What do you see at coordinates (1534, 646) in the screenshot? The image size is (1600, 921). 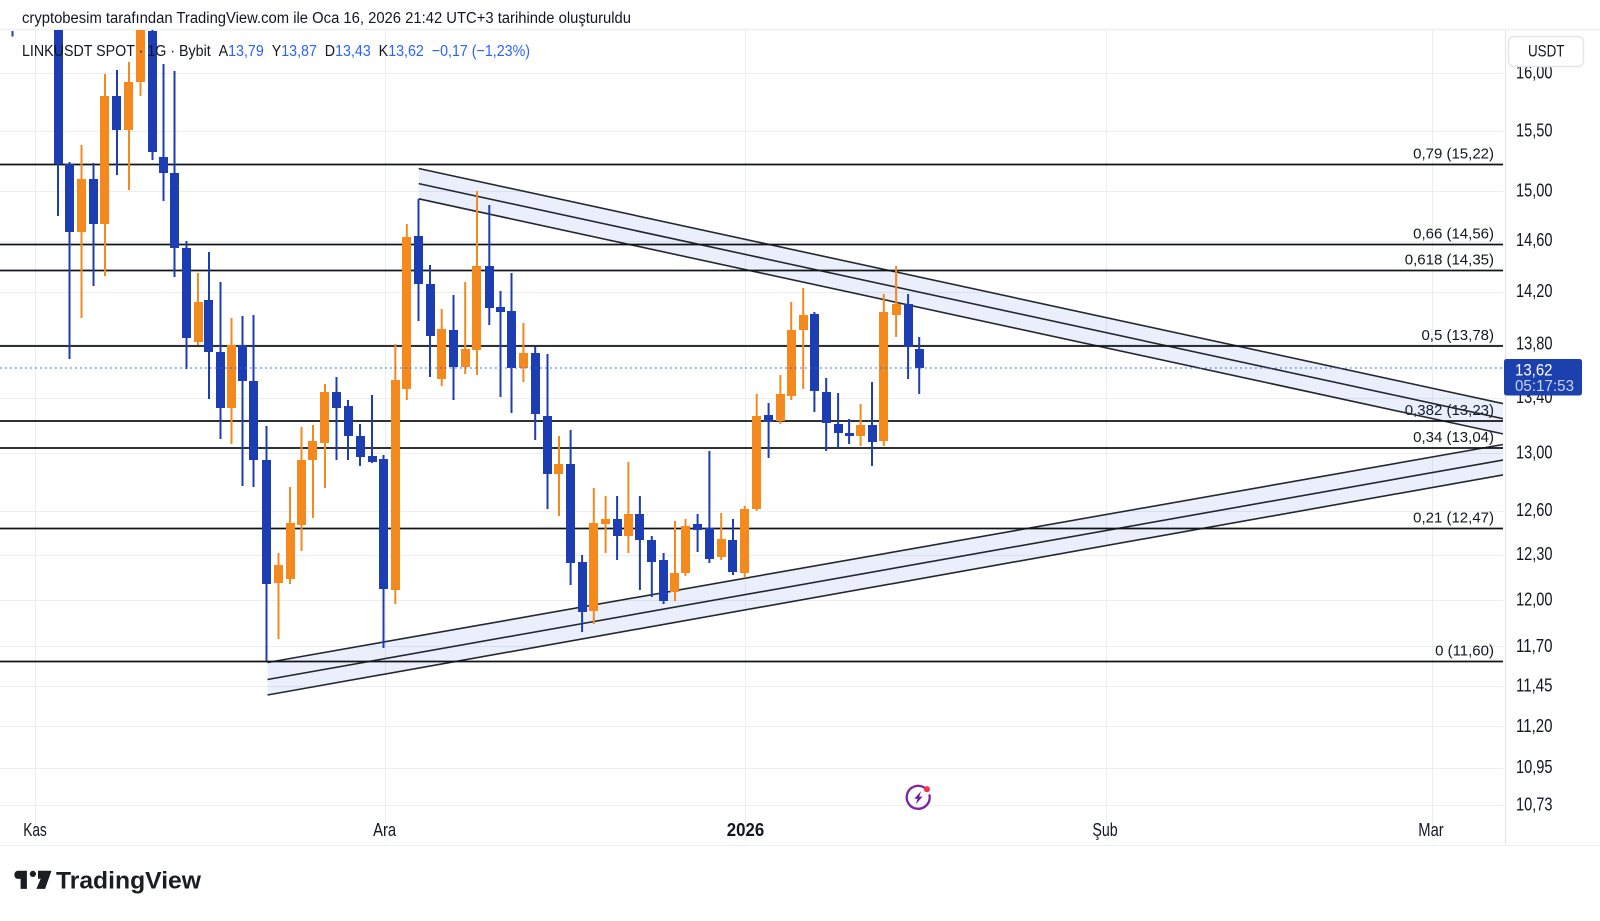 I see `svg-text: 11,70` at bounding box center [1534, 646].